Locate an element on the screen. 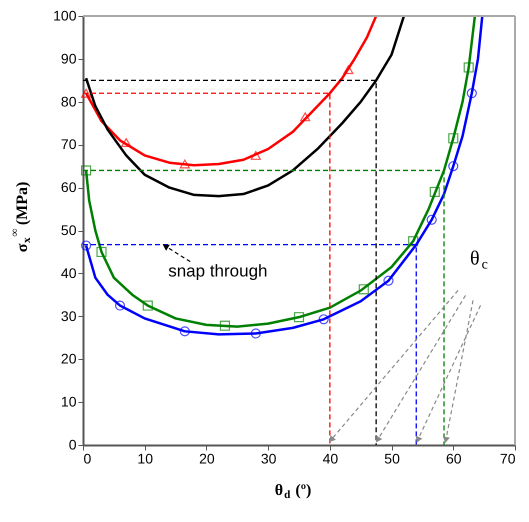  y-tick-label: 30 is located at coordinates (68, 316).